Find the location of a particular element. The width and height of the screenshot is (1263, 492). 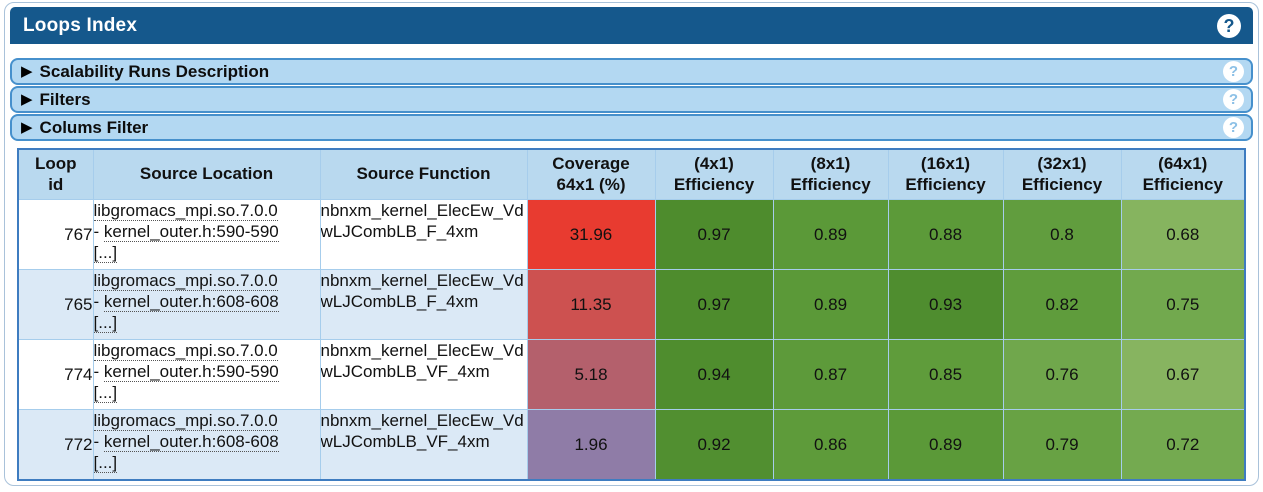

column-header-4x1-efficiency: (4x1) Efficiency is located at coordinates (714, 174).